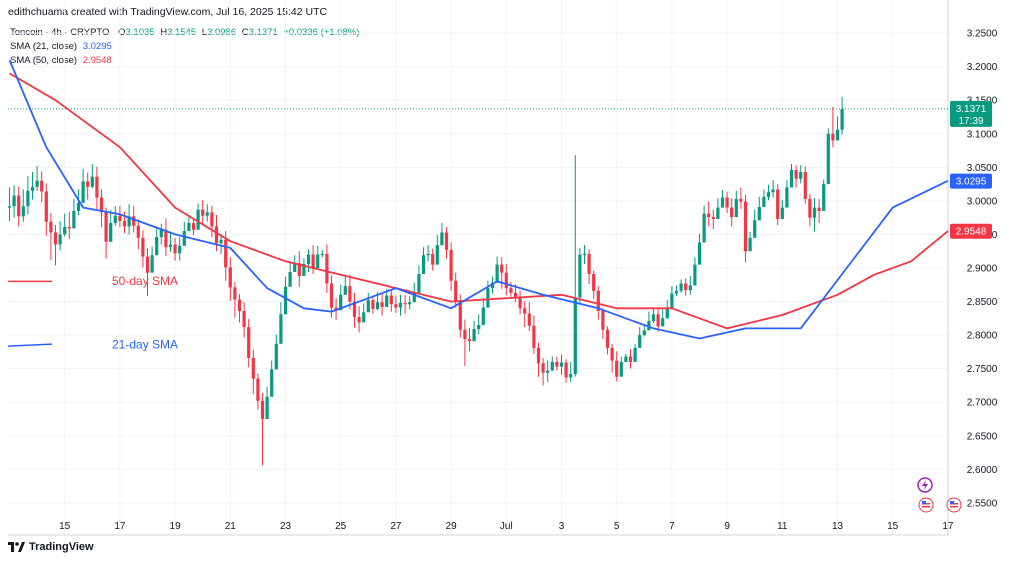 This screenshot has height=563, width=1024. Describe the element at coordinates (184, 61) in the screenshot. I see `sma50-row: SMA (50, close) 2.9548` at that location.